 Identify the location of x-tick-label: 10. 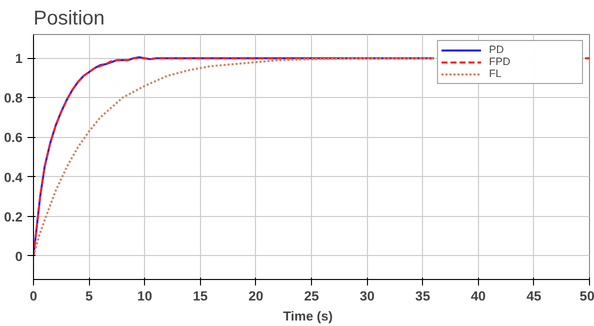
(144, 296).